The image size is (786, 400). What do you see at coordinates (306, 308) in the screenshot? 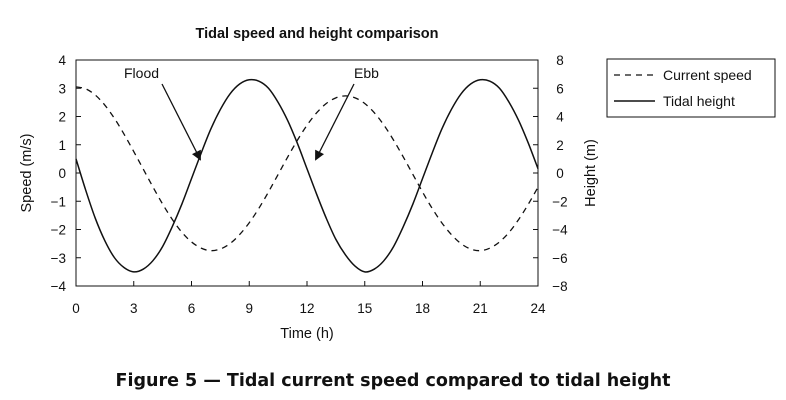
I see `x-tick-label: 12` at bounding box center [306, 308].